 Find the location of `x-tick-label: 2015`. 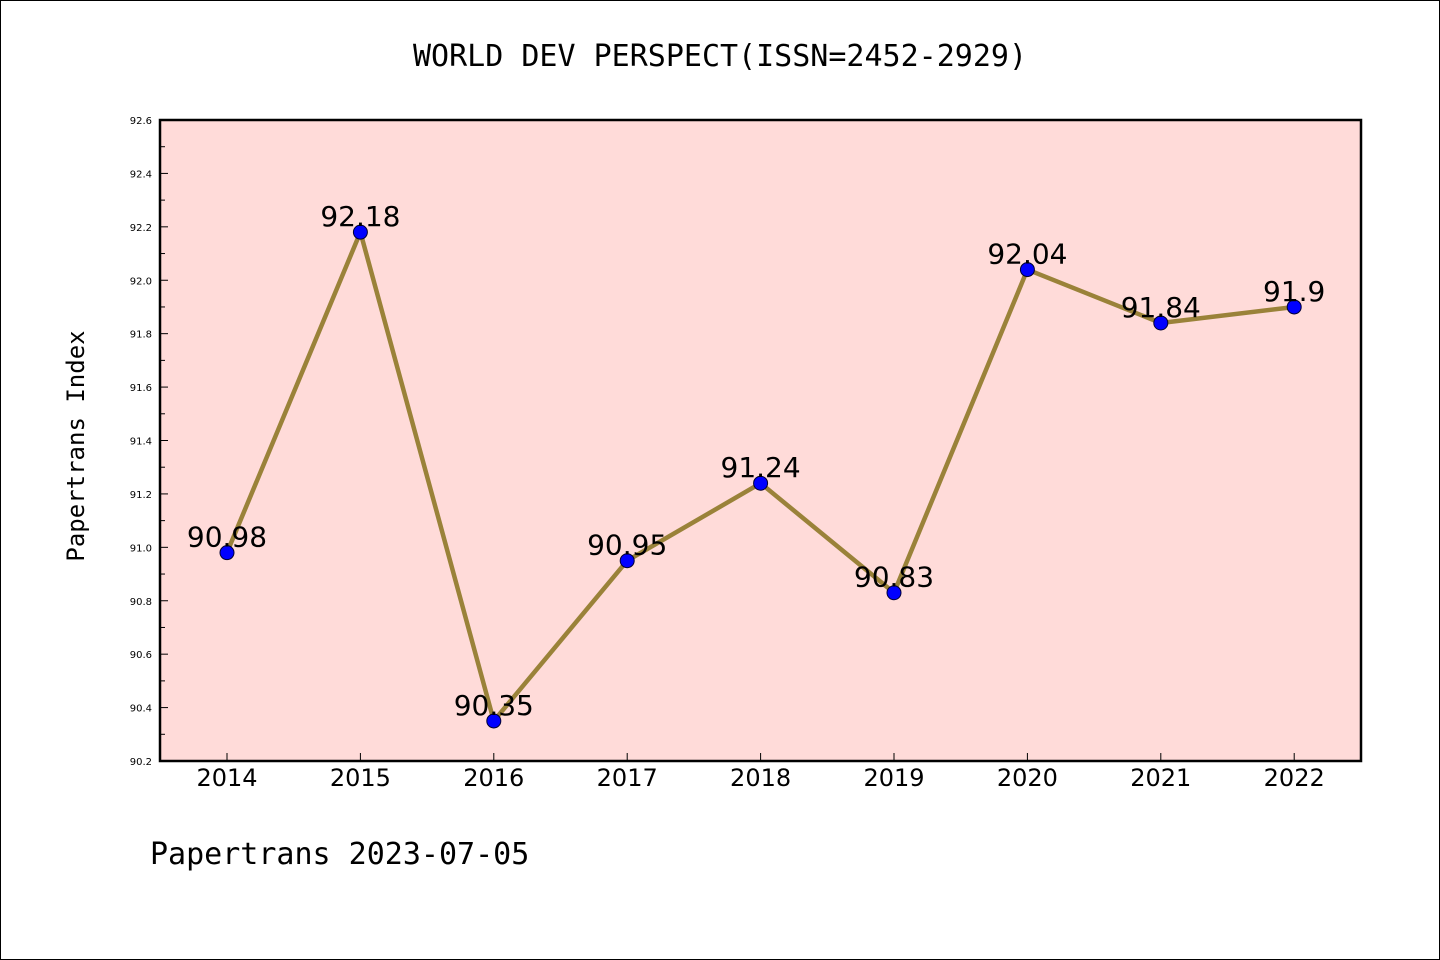

x-tick-label: 2015 is located at coordinates (360, 778).